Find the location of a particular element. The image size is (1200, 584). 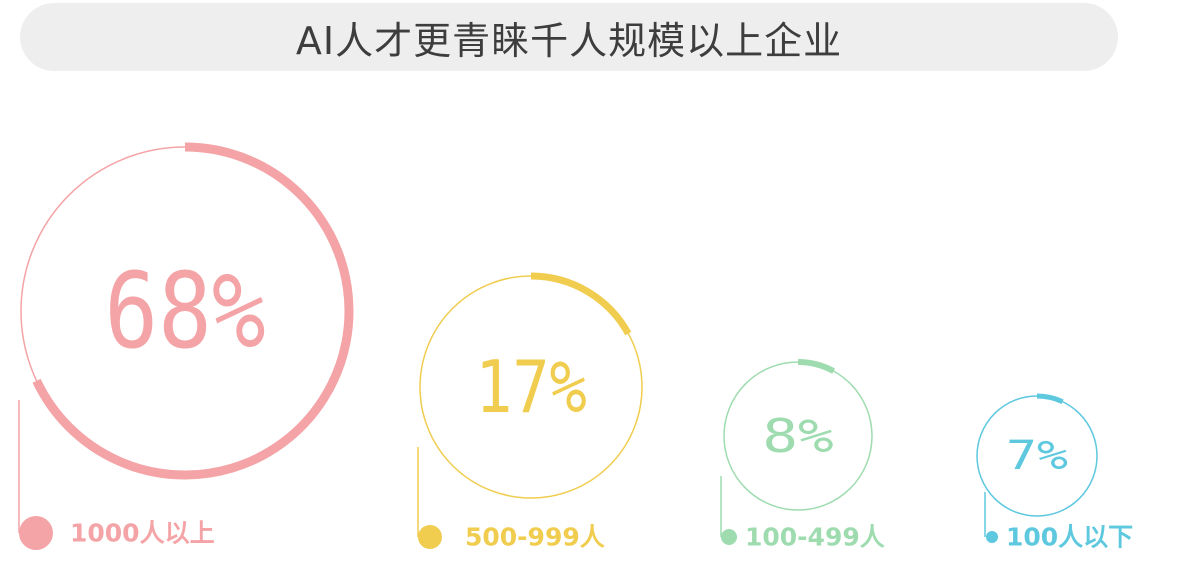

percent-label-0: 68% is located at coordinates (184, 311).